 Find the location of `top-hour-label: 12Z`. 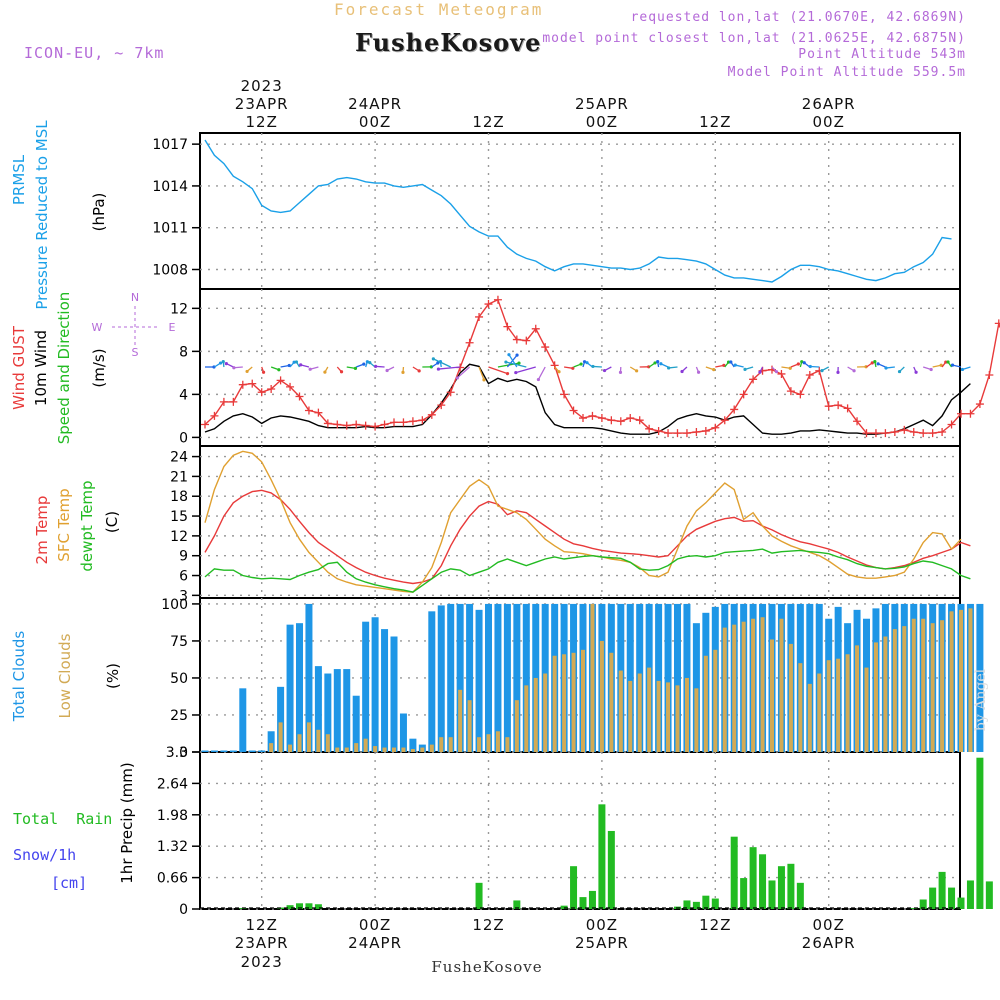

top-hour-label: 12Z is located at coordinates (715, 122).